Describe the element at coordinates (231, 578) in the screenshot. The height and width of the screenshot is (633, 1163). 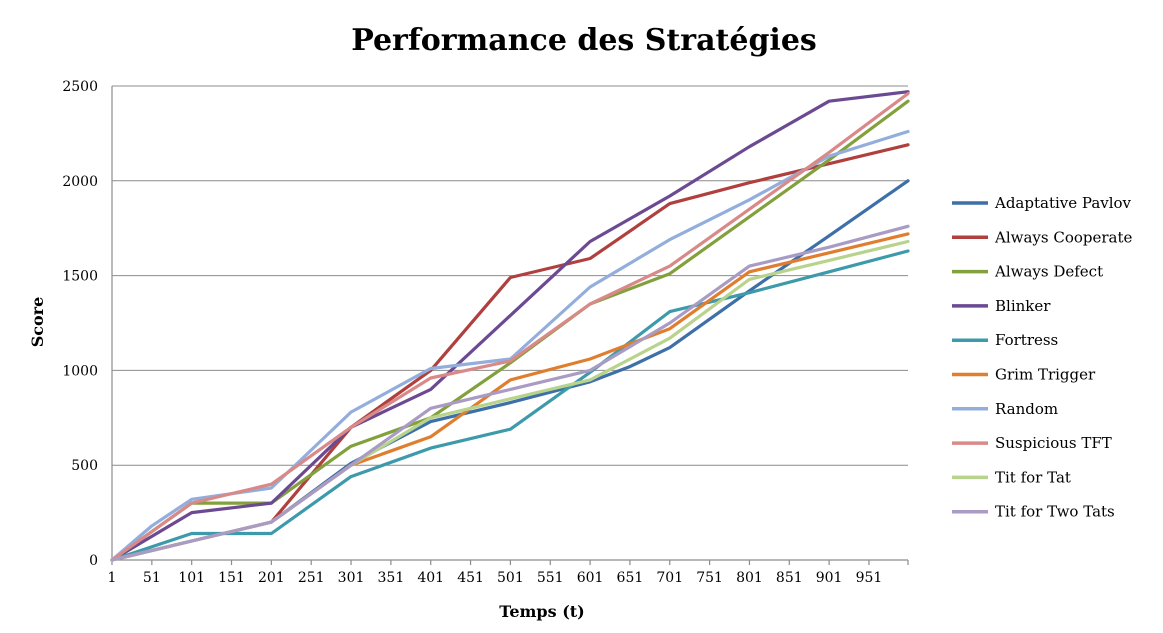
I see `x-tick-label: 151` at that location.